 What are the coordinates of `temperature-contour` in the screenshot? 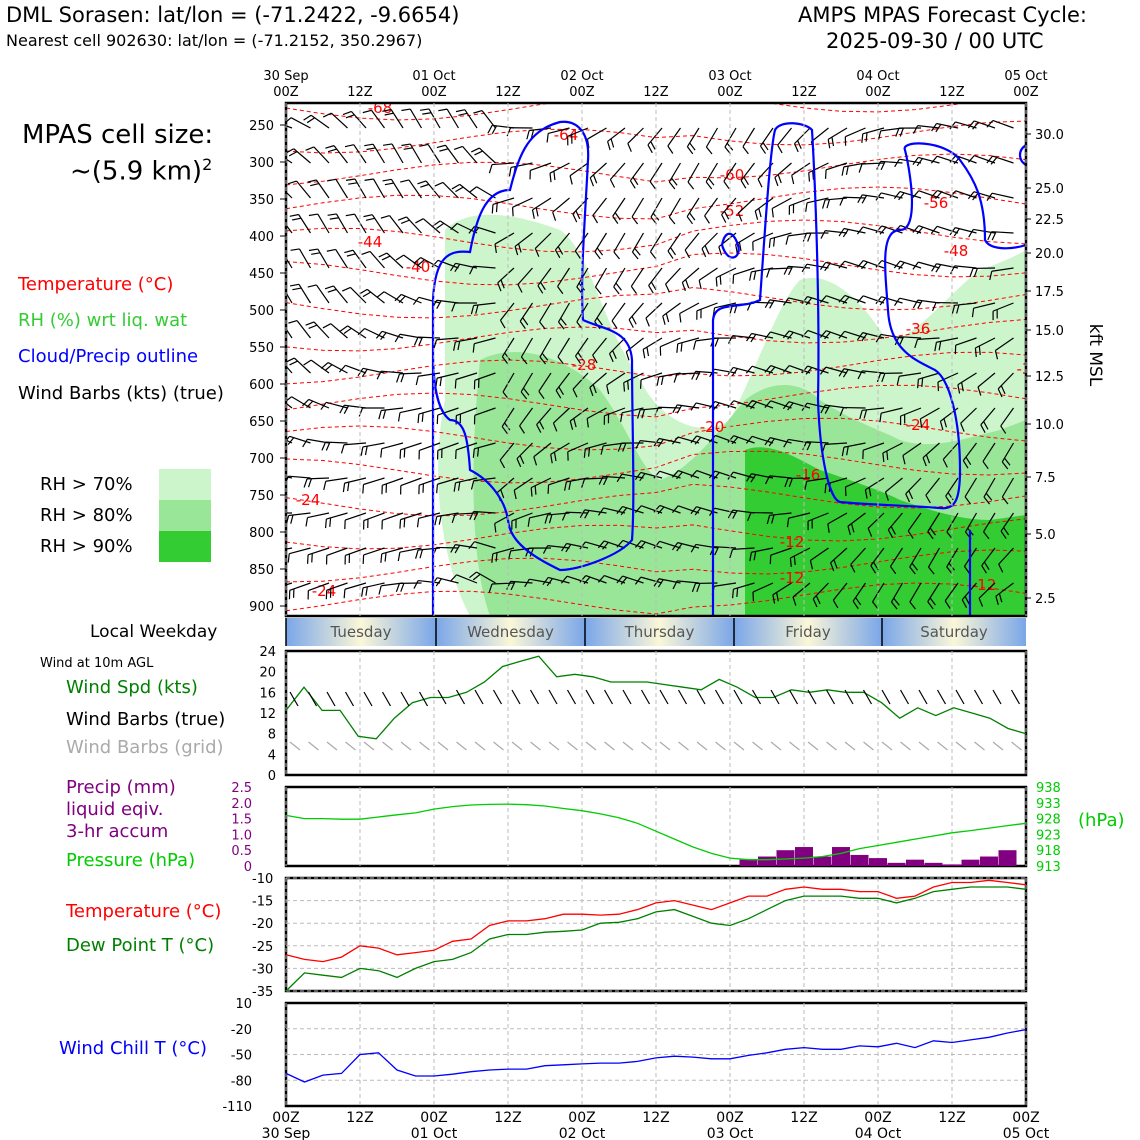 It's located at (656, 434).